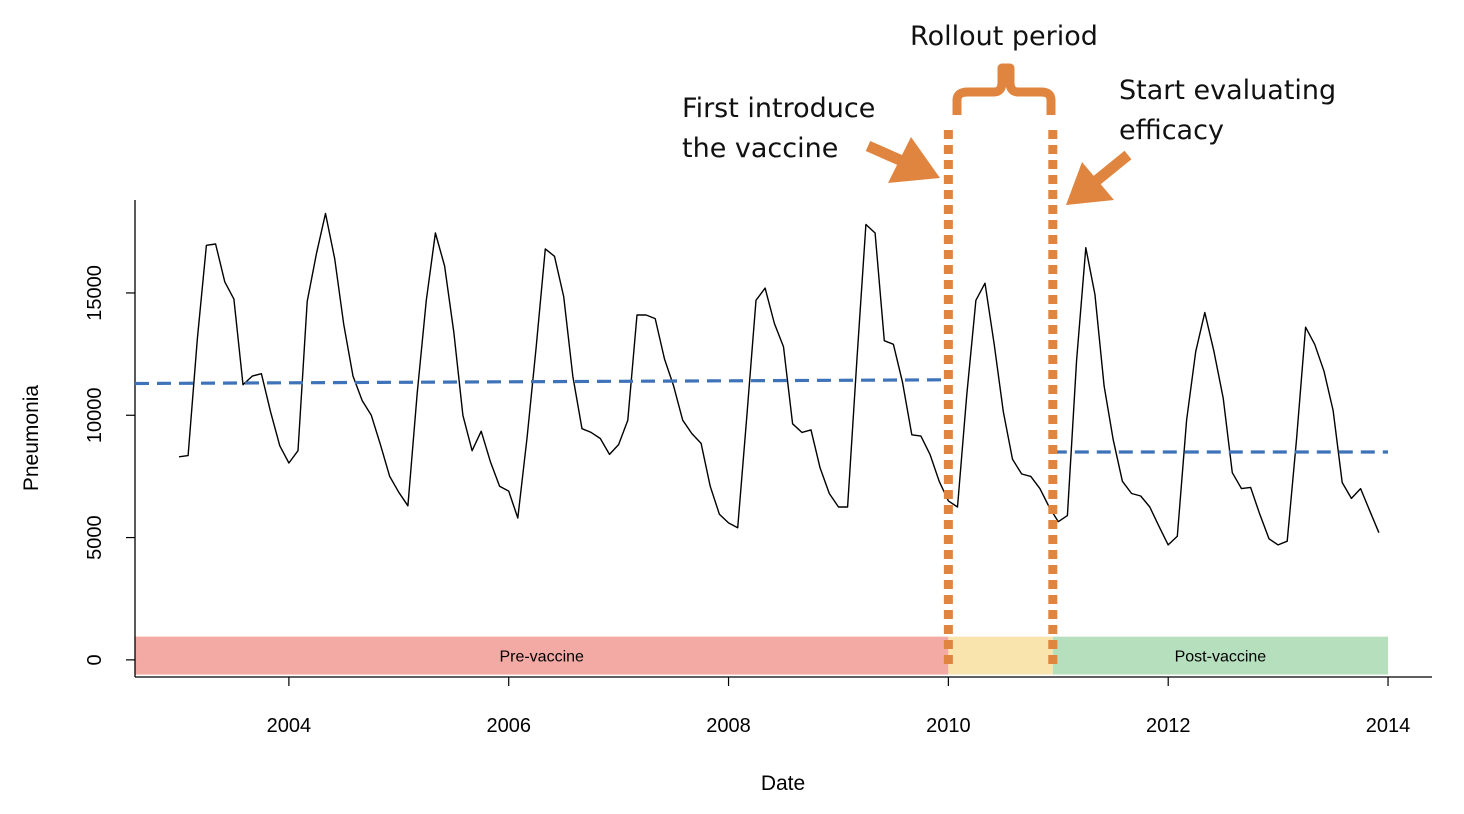  What do you see at coordinates (95, 537) in the screenshot?
I see `y-tick-label-5000: 5000` at bounding box center [95, 537].